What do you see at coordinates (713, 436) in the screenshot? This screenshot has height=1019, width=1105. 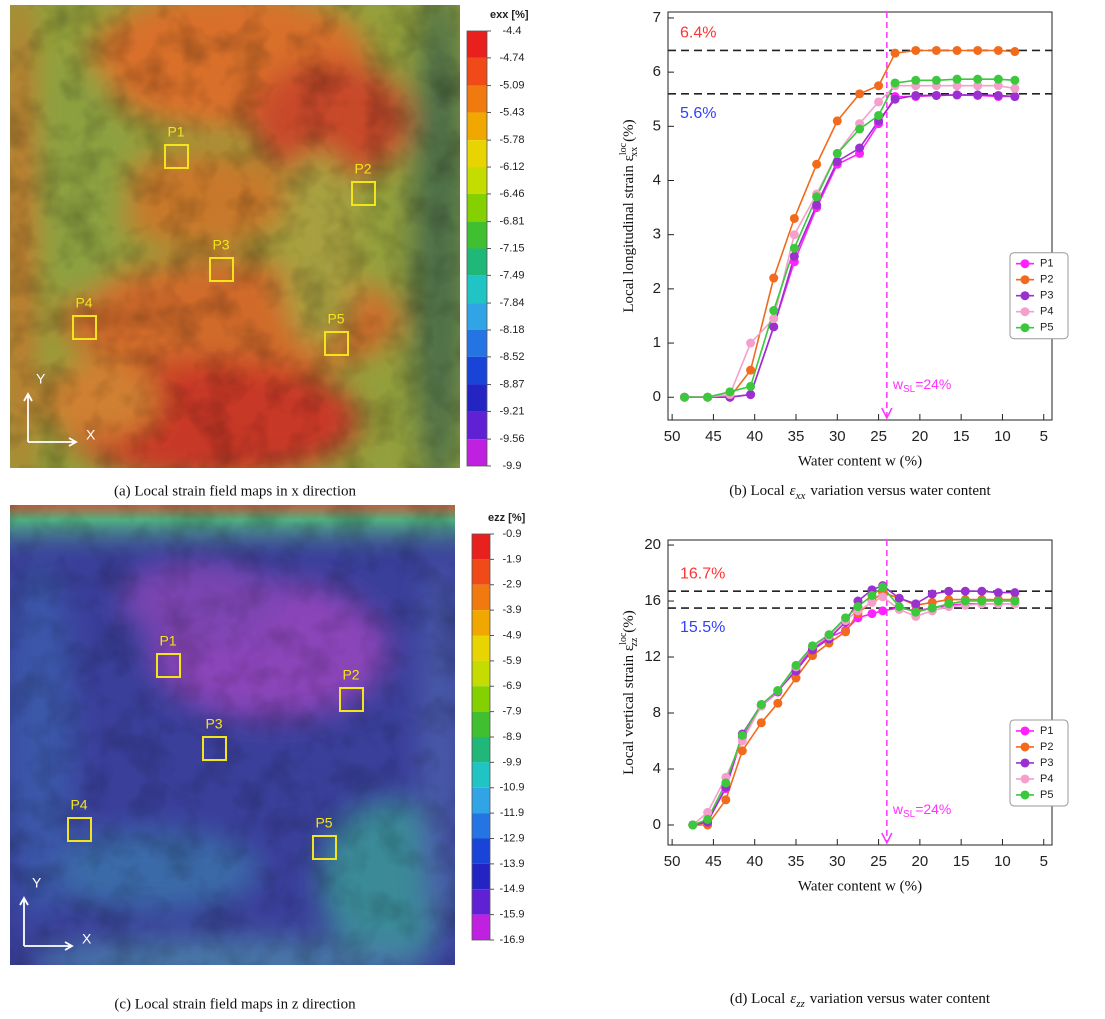 I see `x-tick-label: 45` at bounding box center [713, 436].